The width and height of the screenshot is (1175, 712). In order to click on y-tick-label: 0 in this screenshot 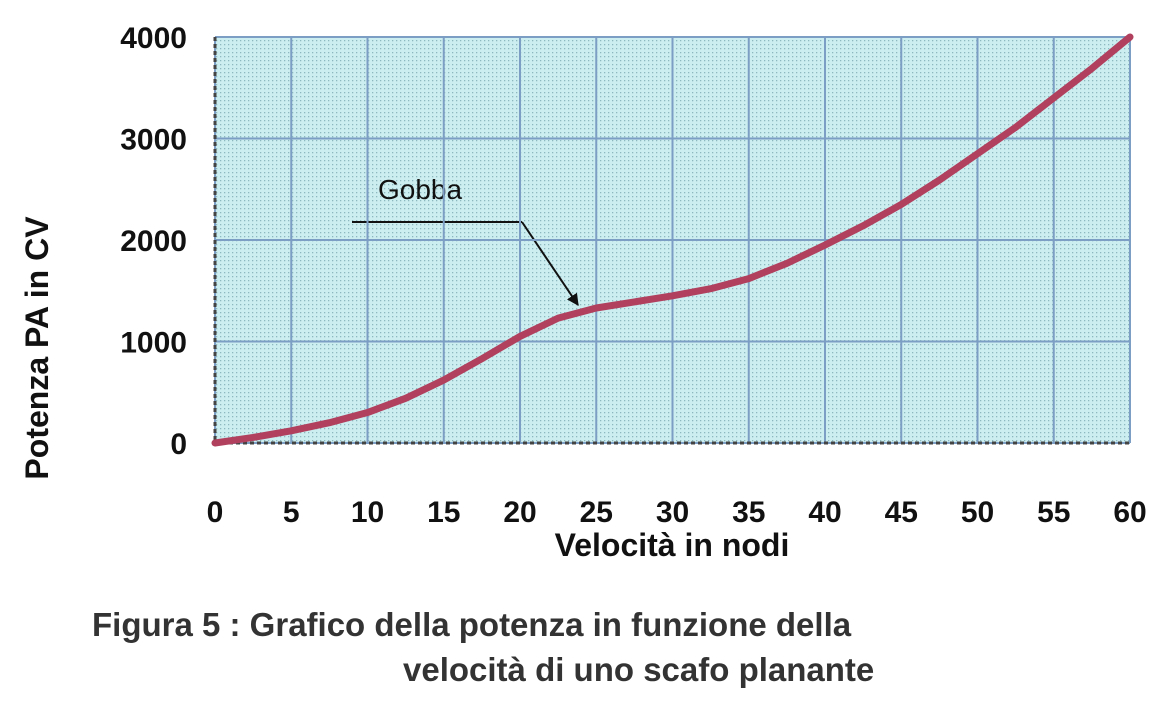, I will do `click(178, 444)`.